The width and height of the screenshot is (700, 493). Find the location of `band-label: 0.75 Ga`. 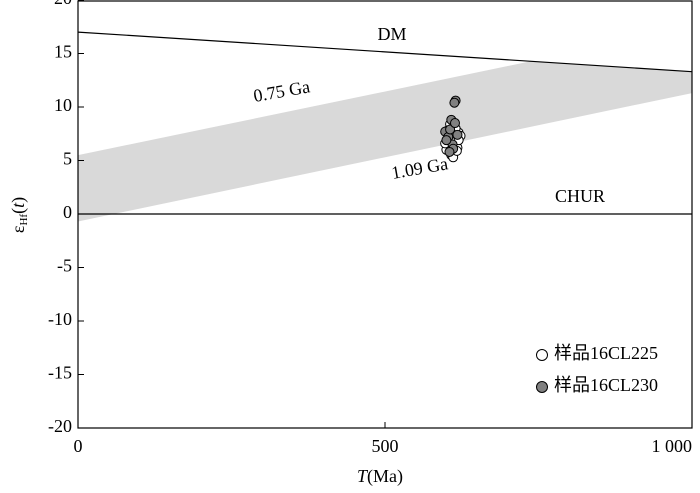

band-label: 0.75 Ga is located at coordinates (282, 91).